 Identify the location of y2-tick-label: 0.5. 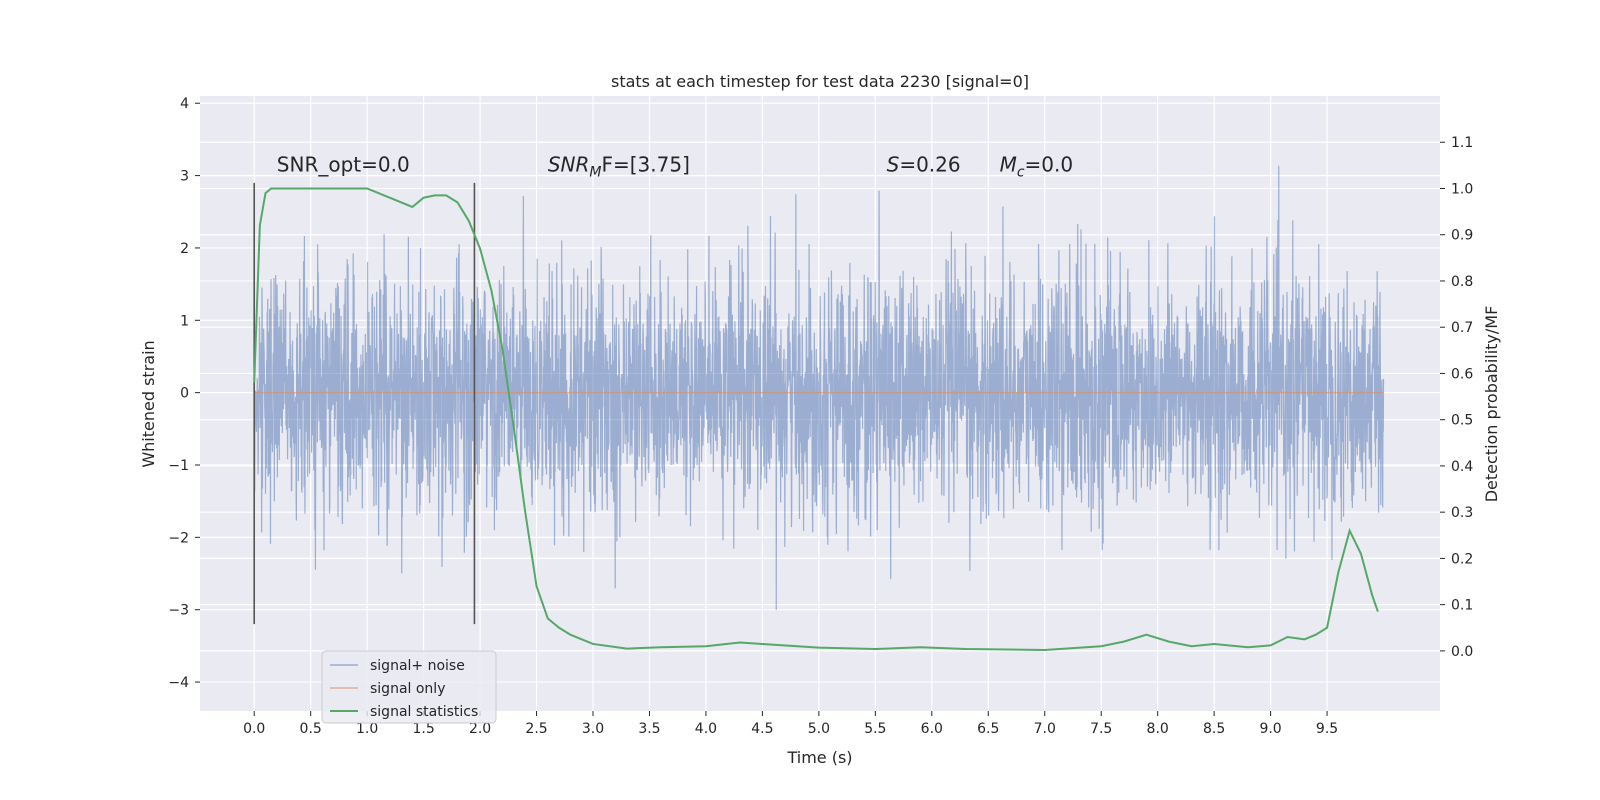
(1462, 421).